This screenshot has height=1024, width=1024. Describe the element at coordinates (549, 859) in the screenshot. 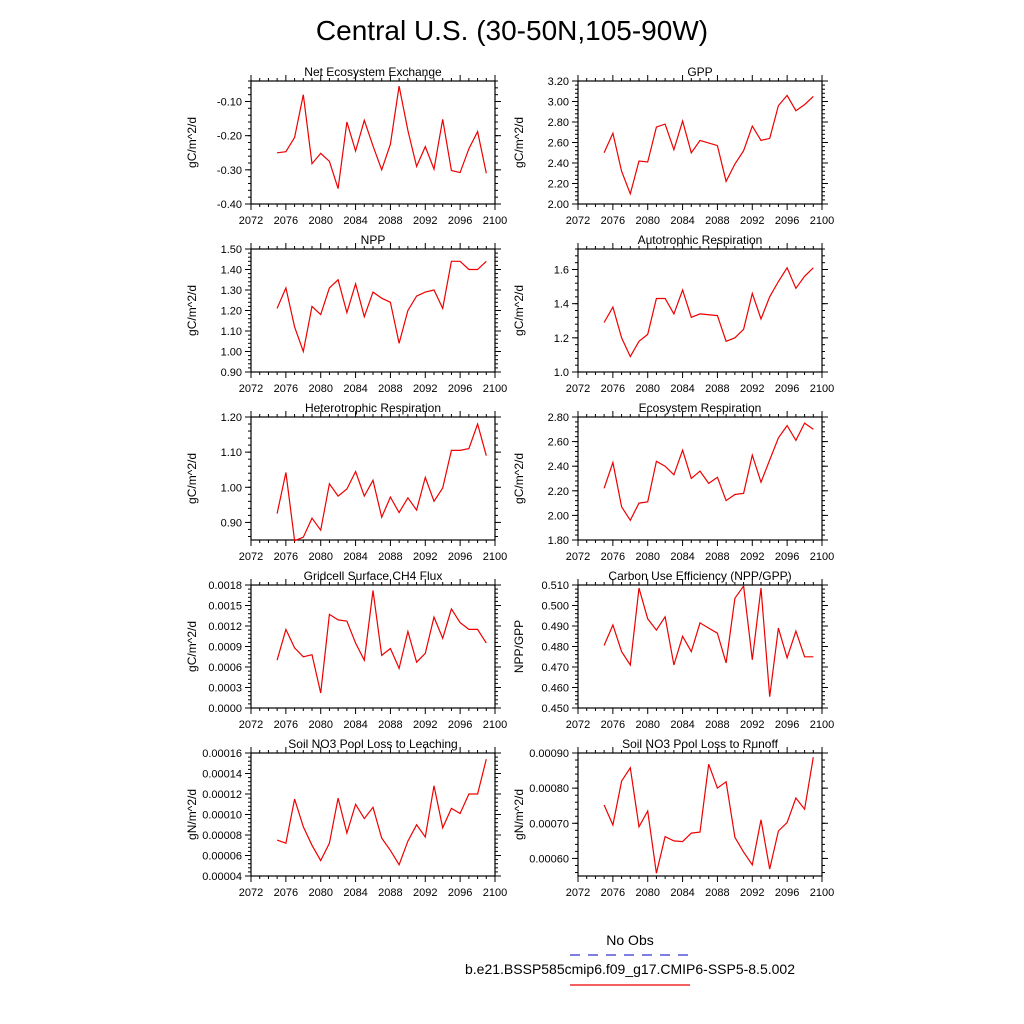

I see `y-tick-label: 0.00060` at that location.